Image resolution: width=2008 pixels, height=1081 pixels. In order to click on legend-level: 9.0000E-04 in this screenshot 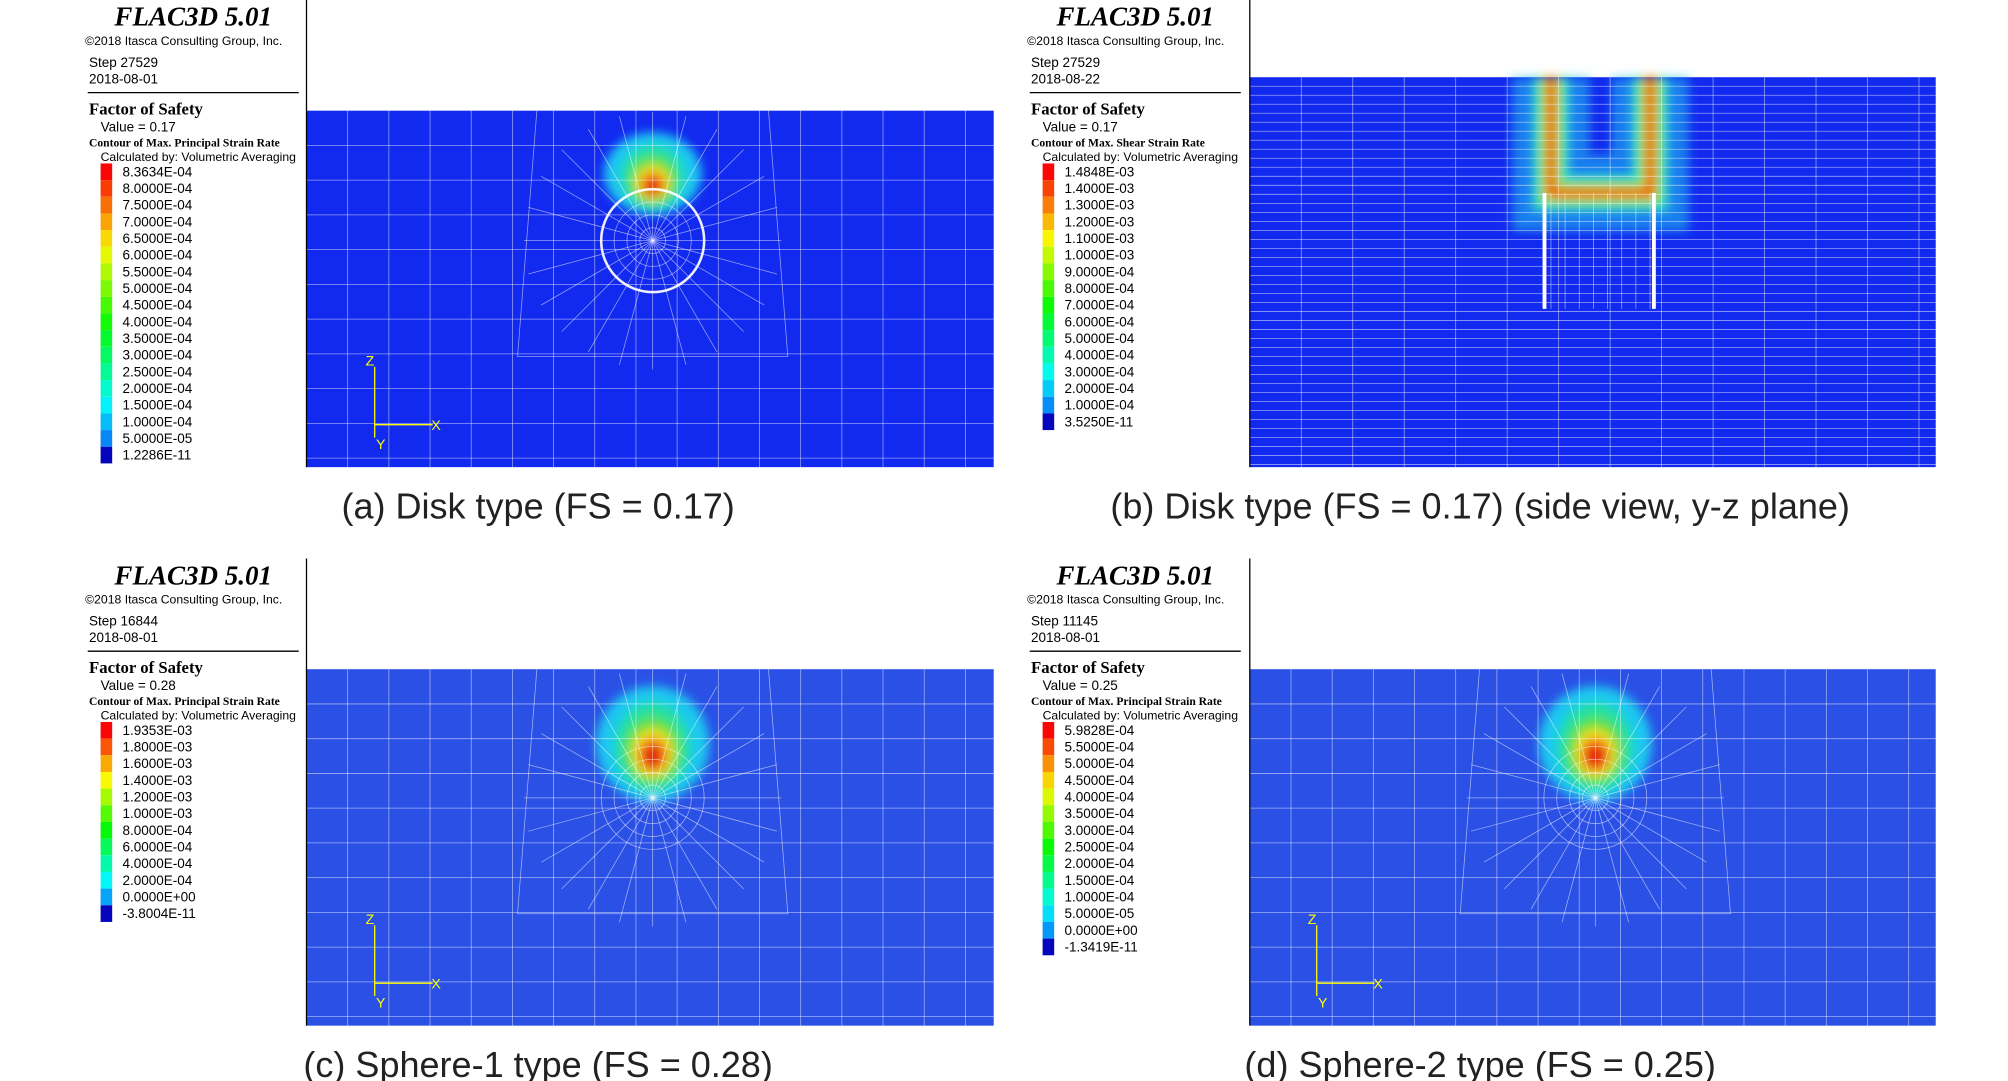, I will do `click(1099, 271)`.